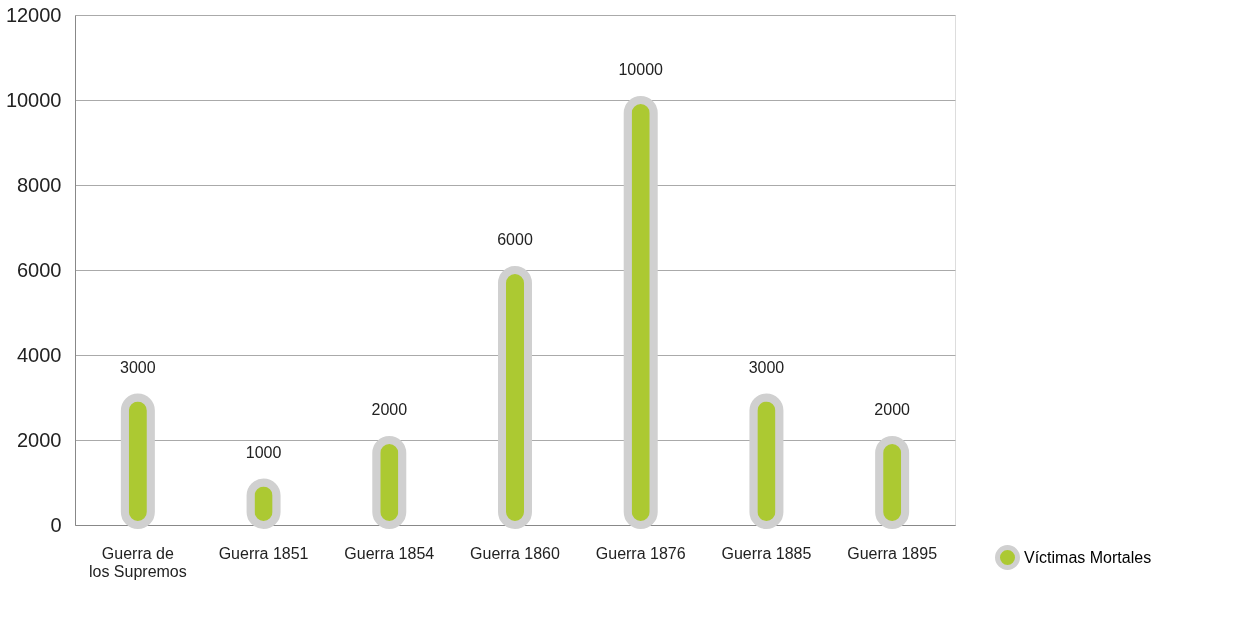 Image resolution: width=1255 pixels, height=624 pixels. Describe the element at coordinates (389, 553) in the screenshot. I see `x-tick-label: Guerra 1854` at that location.